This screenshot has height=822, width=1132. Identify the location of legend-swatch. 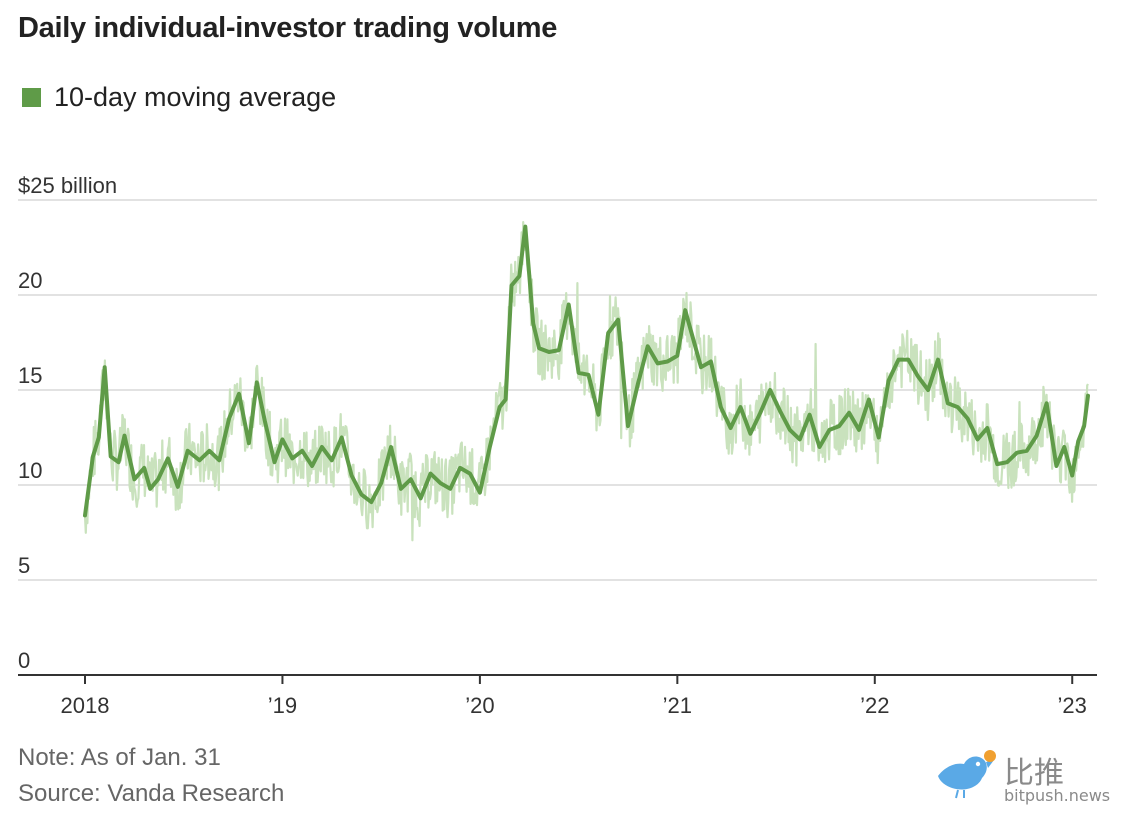
(31, 97).